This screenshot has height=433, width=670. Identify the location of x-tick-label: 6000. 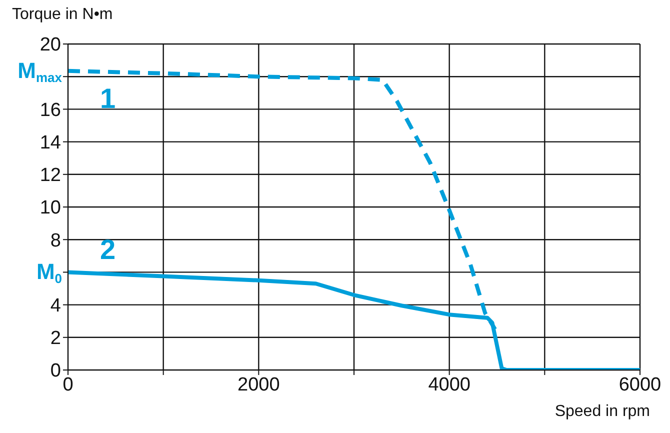
(640, 385).